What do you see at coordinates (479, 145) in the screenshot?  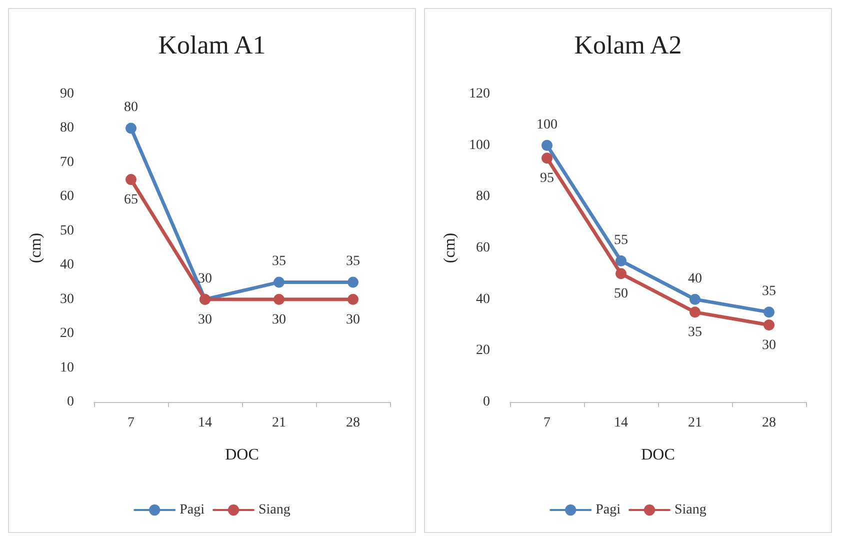 I see `y-tick-label: 100` at bounding box center [479, 145].